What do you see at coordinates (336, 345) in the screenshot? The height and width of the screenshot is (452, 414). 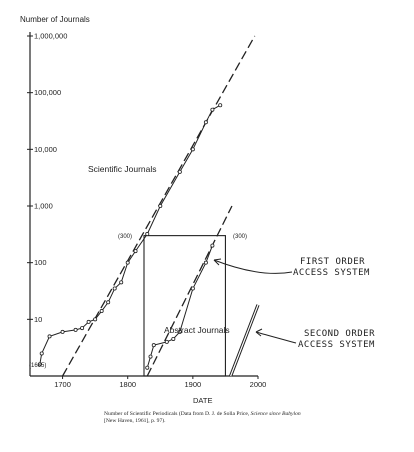 I see `second-order-label-line2: ACCESS SYSTEM` at bounding box center [336, 345].